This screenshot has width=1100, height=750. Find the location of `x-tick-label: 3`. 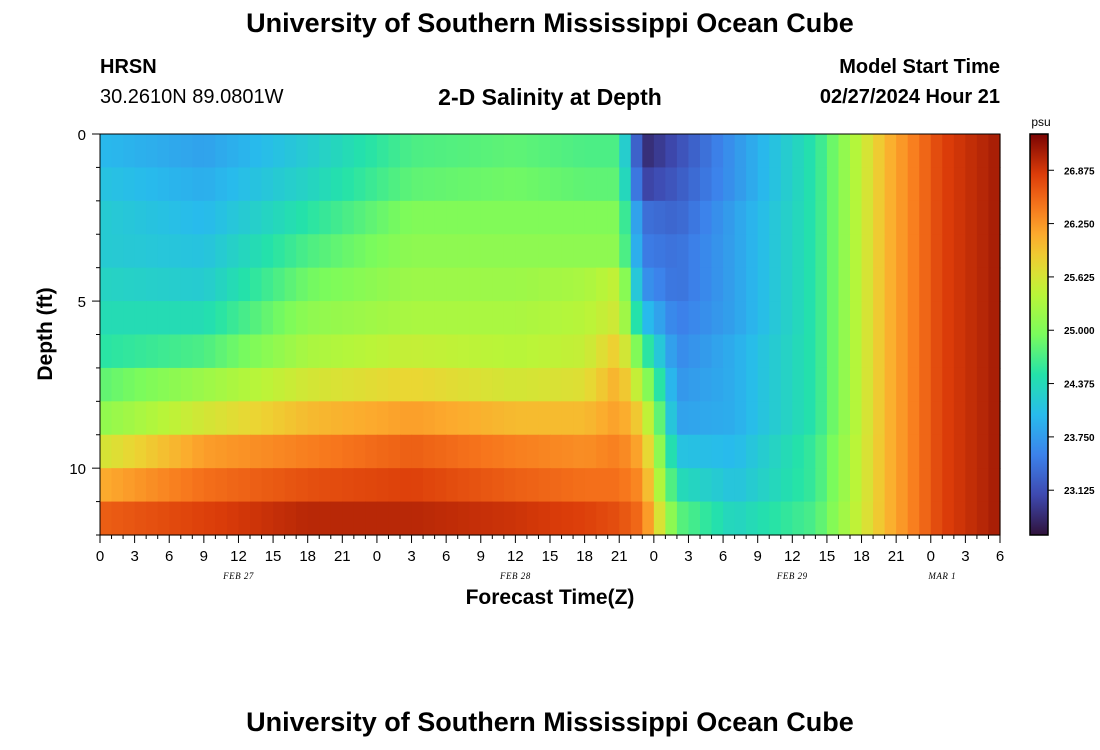

x-tick-label: 3 is located at coordinates (688, 556).